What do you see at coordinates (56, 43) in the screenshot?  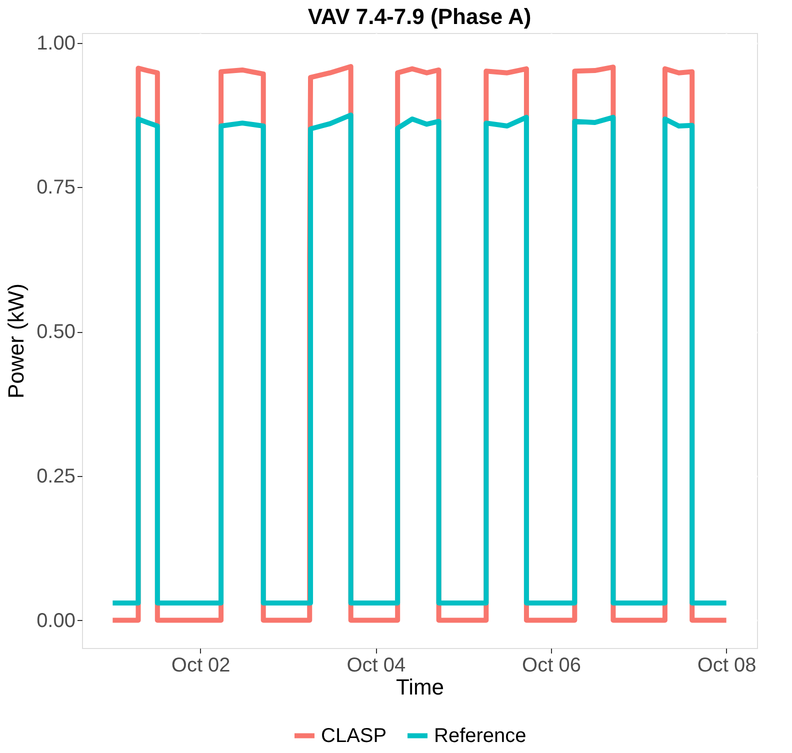 I see `y-tick-label: 1.00` at bounding box center [56, 43].